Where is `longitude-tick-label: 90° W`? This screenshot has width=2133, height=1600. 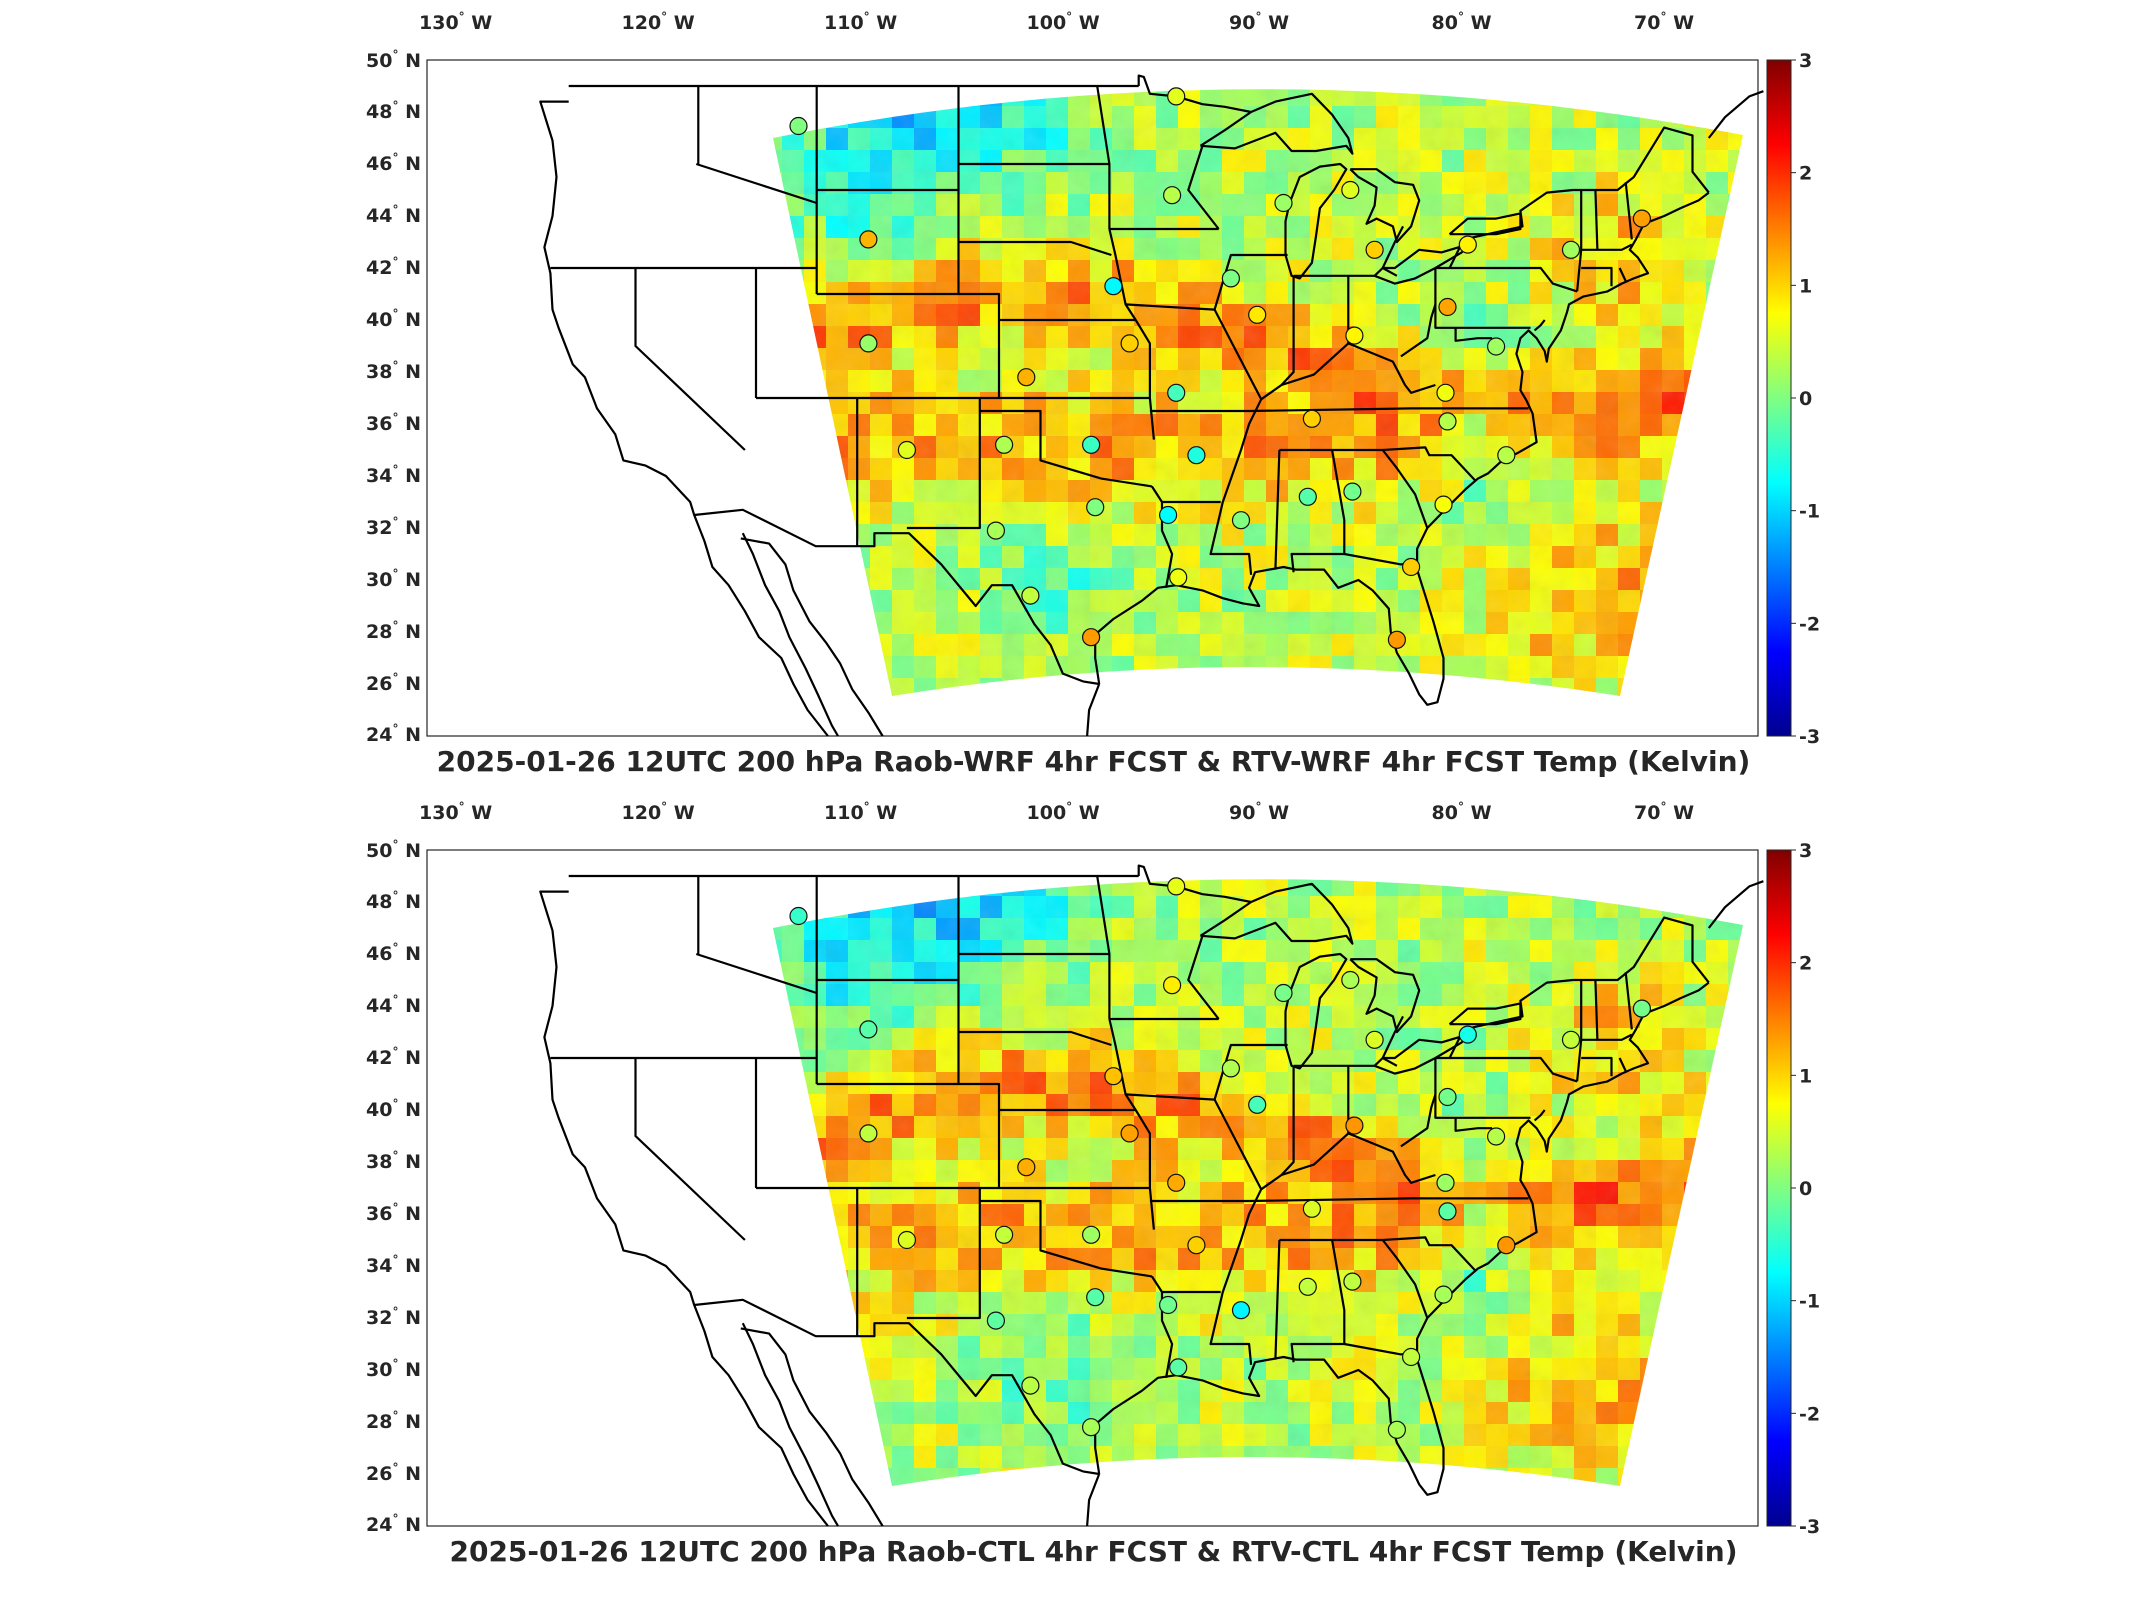
longitude-tick-label: 90° W is located at coordinates (1259, 22).